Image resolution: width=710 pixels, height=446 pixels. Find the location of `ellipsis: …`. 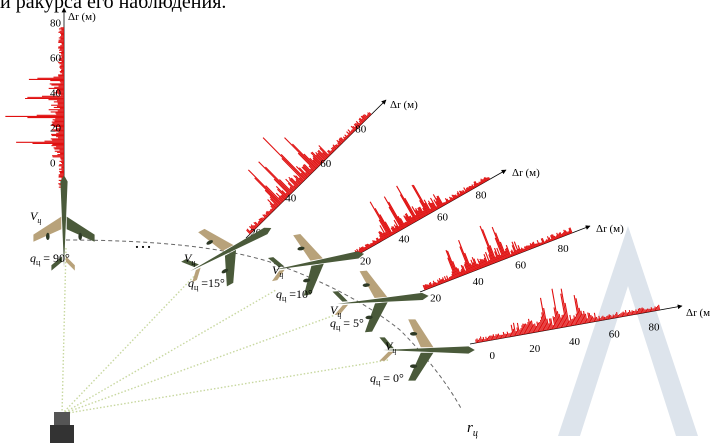

ellipsis: … is located at coordinates (143, 242).